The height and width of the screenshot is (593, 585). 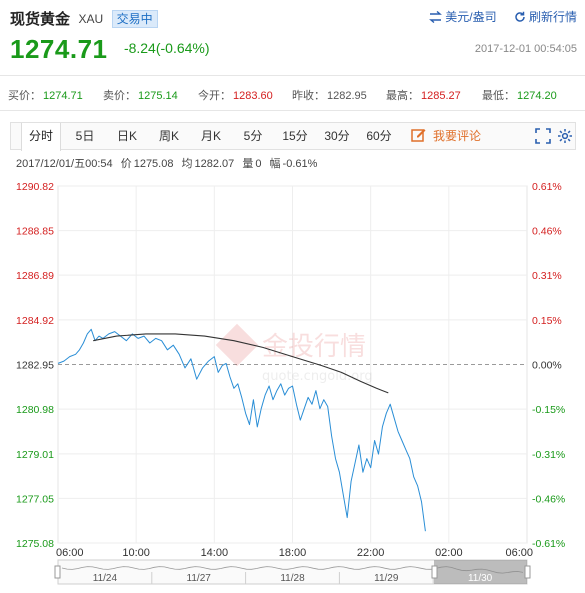 What do you see at coordinates (457, 136) in the screenshot?
I see `comment-label: 我要评论` at bounding box center [457, 136].